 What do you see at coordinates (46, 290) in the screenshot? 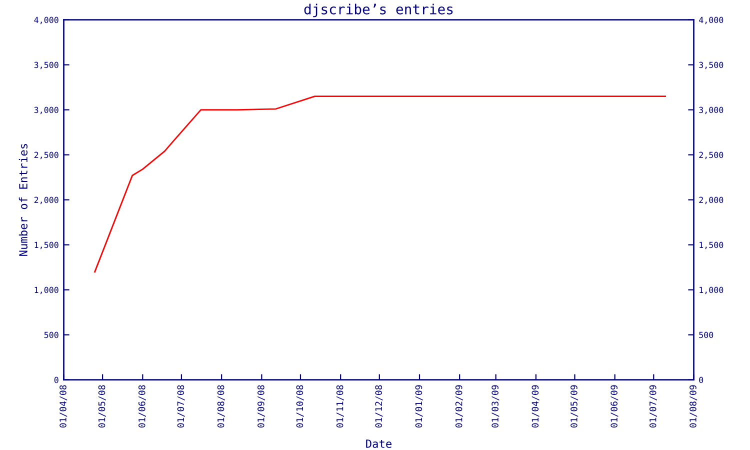
I see `y-tick-label: 1,000` at bounding box center [46, 290].